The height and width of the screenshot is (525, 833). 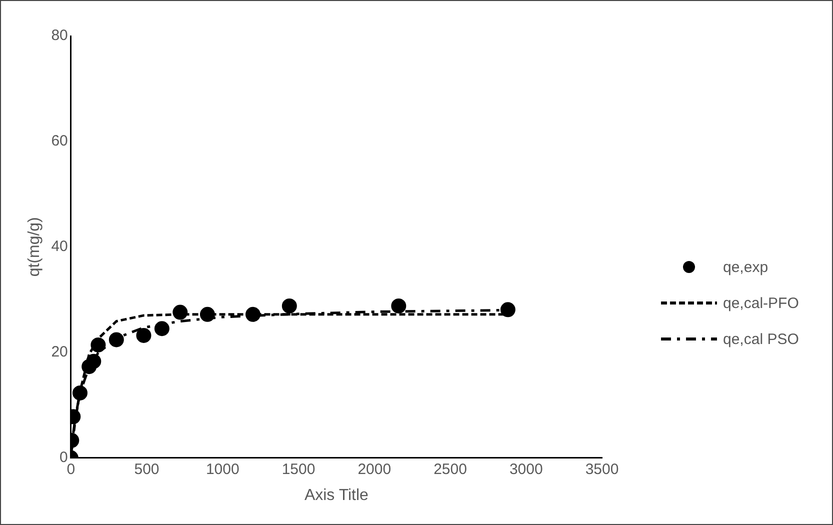 I want to click on y-tick-label: 80, so click(x=59, y=35).